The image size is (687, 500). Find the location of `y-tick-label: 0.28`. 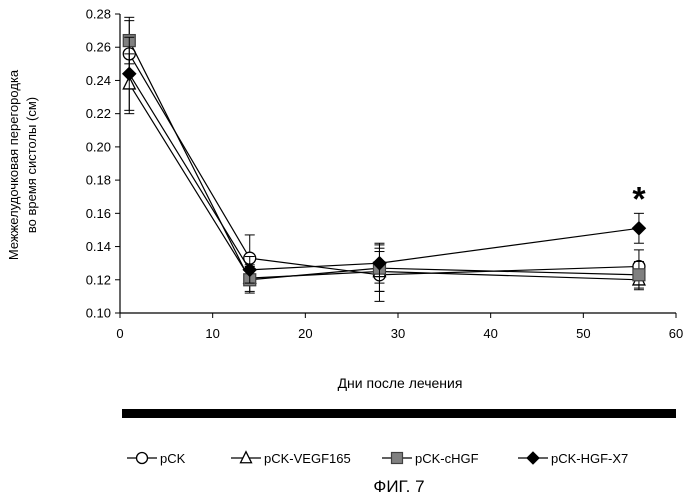

y-tick-label: 0.28 is located at coordinates (98, 14).